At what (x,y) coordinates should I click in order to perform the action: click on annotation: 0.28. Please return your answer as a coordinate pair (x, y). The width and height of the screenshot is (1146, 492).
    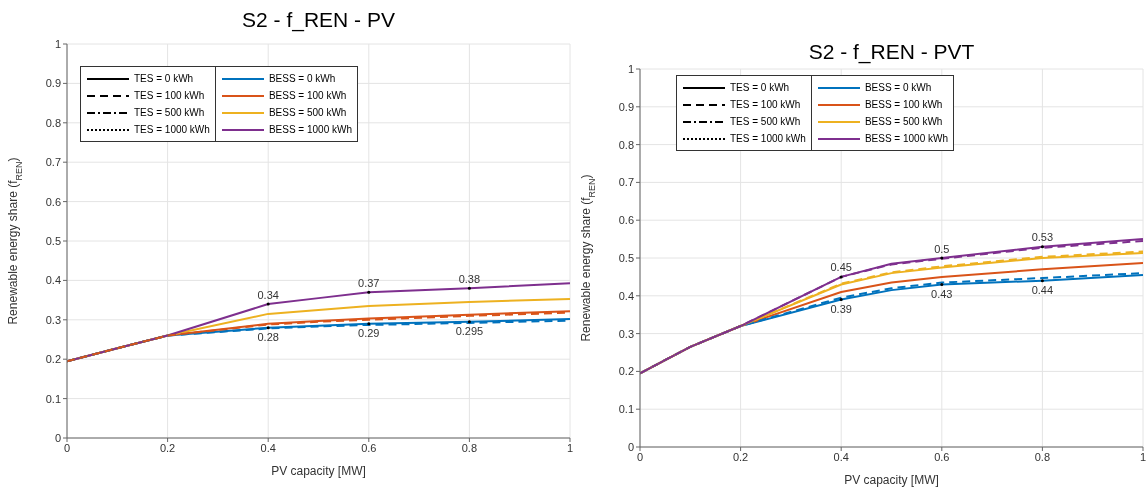
    Looking at the image, I should click on (268, 336).